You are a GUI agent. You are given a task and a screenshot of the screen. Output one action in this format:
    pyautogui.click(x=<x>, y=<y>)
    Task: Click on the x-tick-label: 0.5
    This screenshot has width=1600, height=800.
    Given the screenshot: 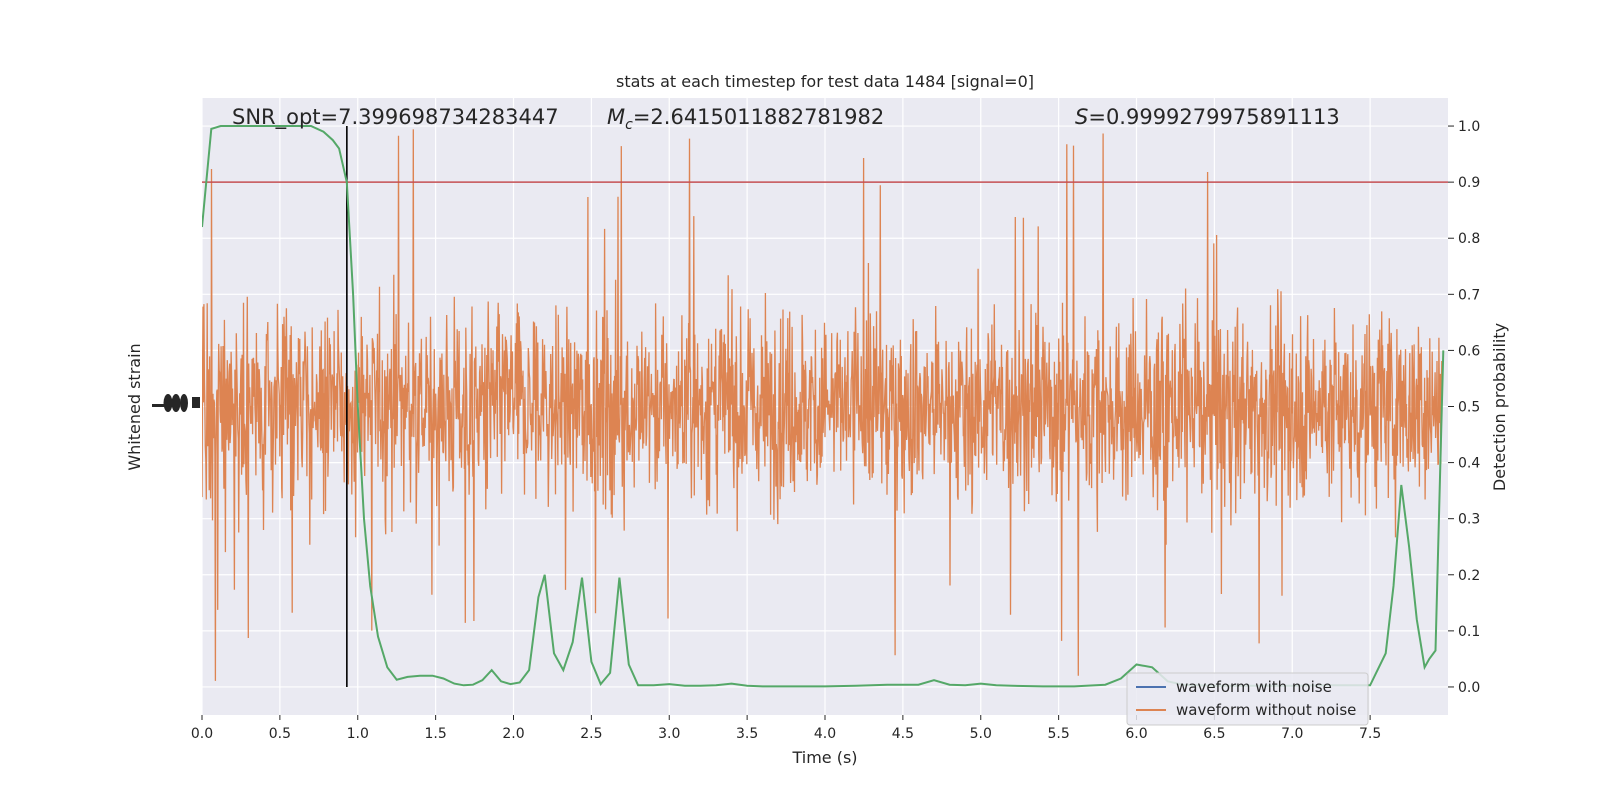 What is the action you would take?
    pyautogui.click(x=280, y=734)
    